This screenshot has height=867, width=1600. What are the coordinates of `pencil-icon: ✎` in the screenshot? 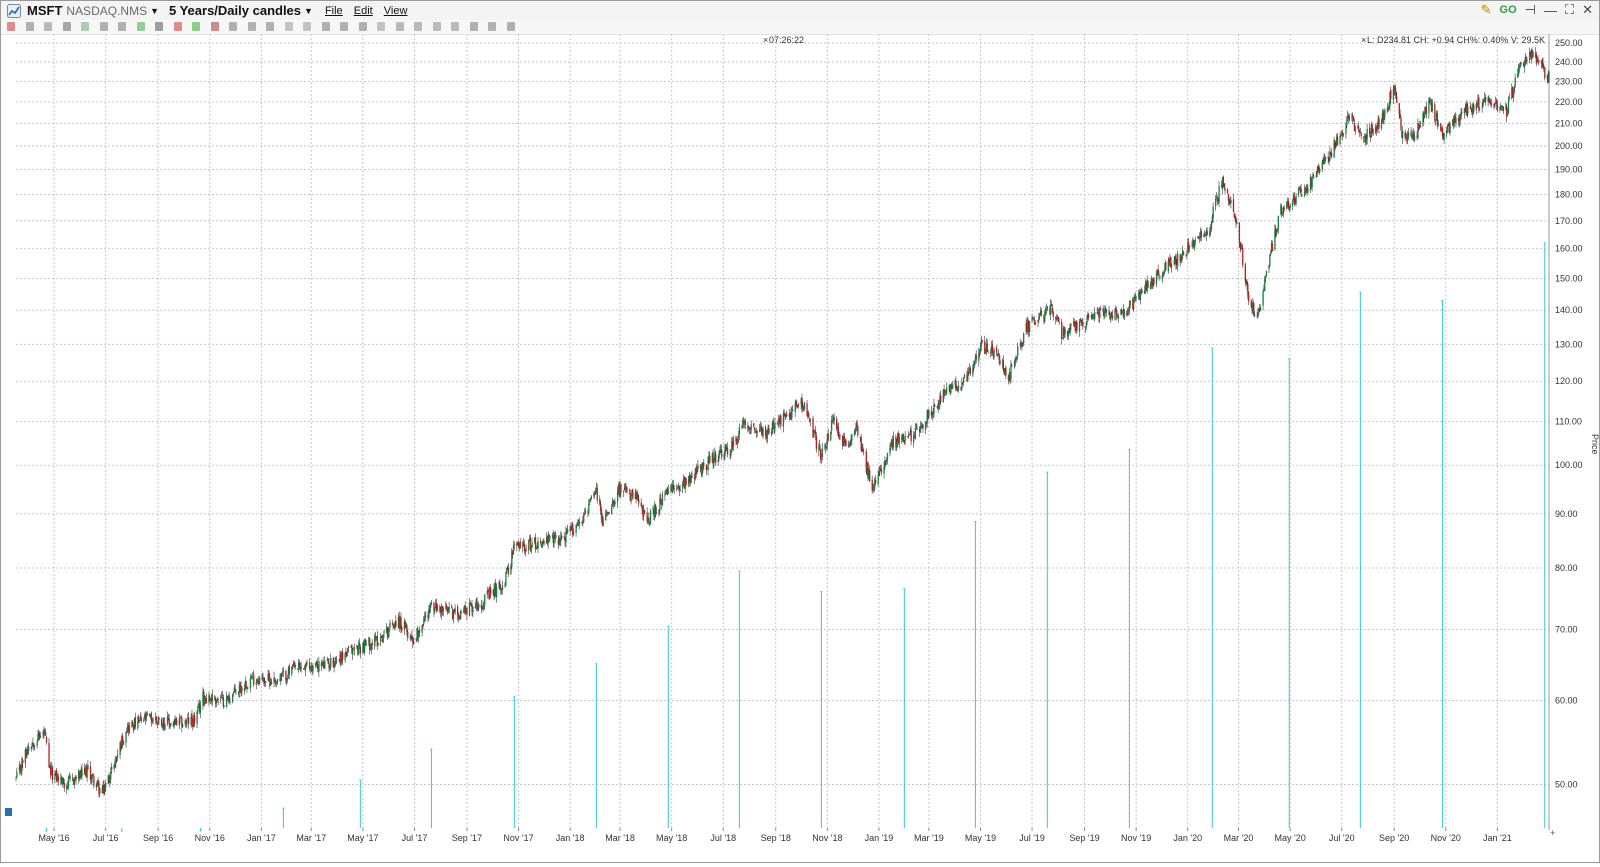 It's located at (1486, 9).